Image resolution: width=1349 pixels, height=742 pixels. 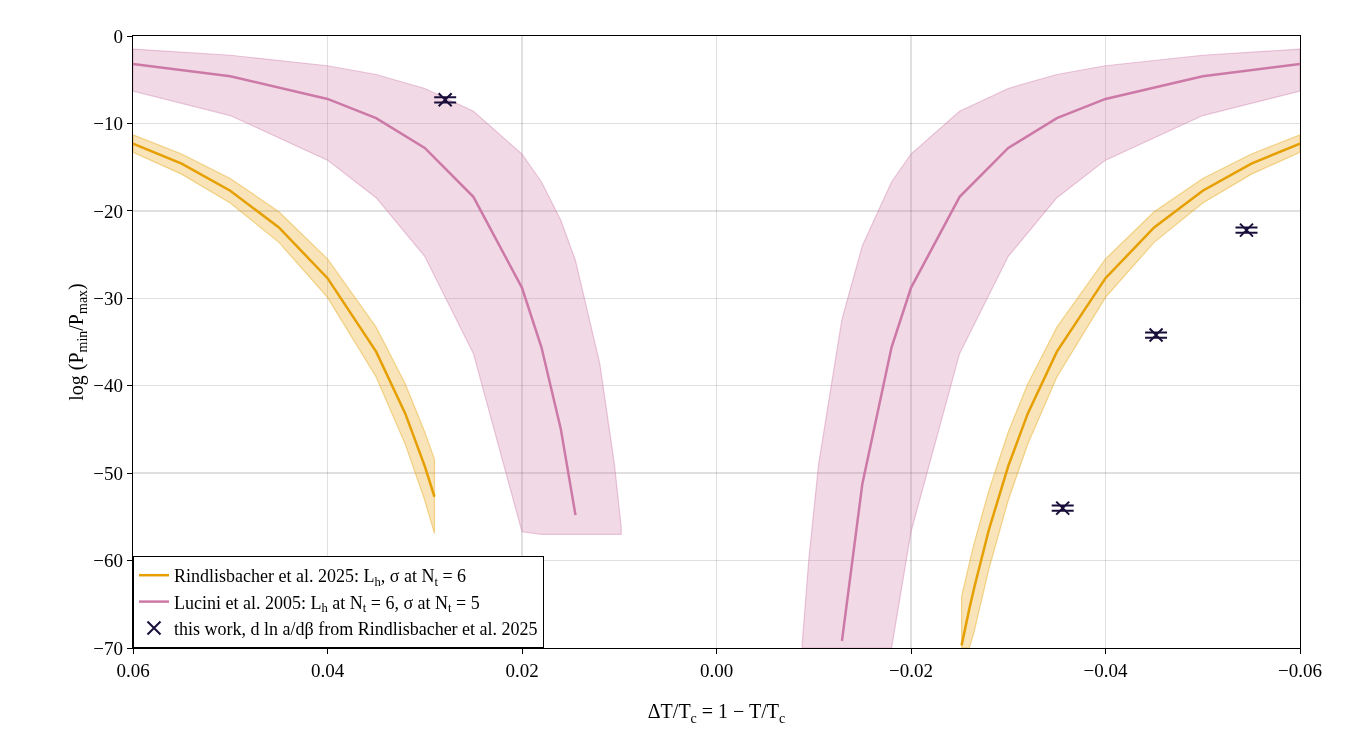 I want to click on legend-label: Lucini et al. 2005: L$_{h}$ at N$_{t}$ = 6, σ at N$_{t}$ = 5, so click(x=327, y=604).